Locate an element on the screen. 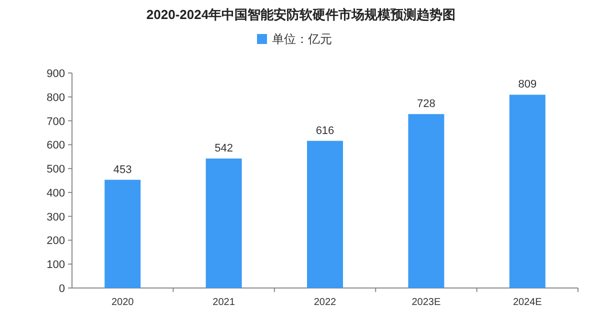 This screenshot has width=602, height=322. y-tick-label: 300 is located at coordinates (55, 217).